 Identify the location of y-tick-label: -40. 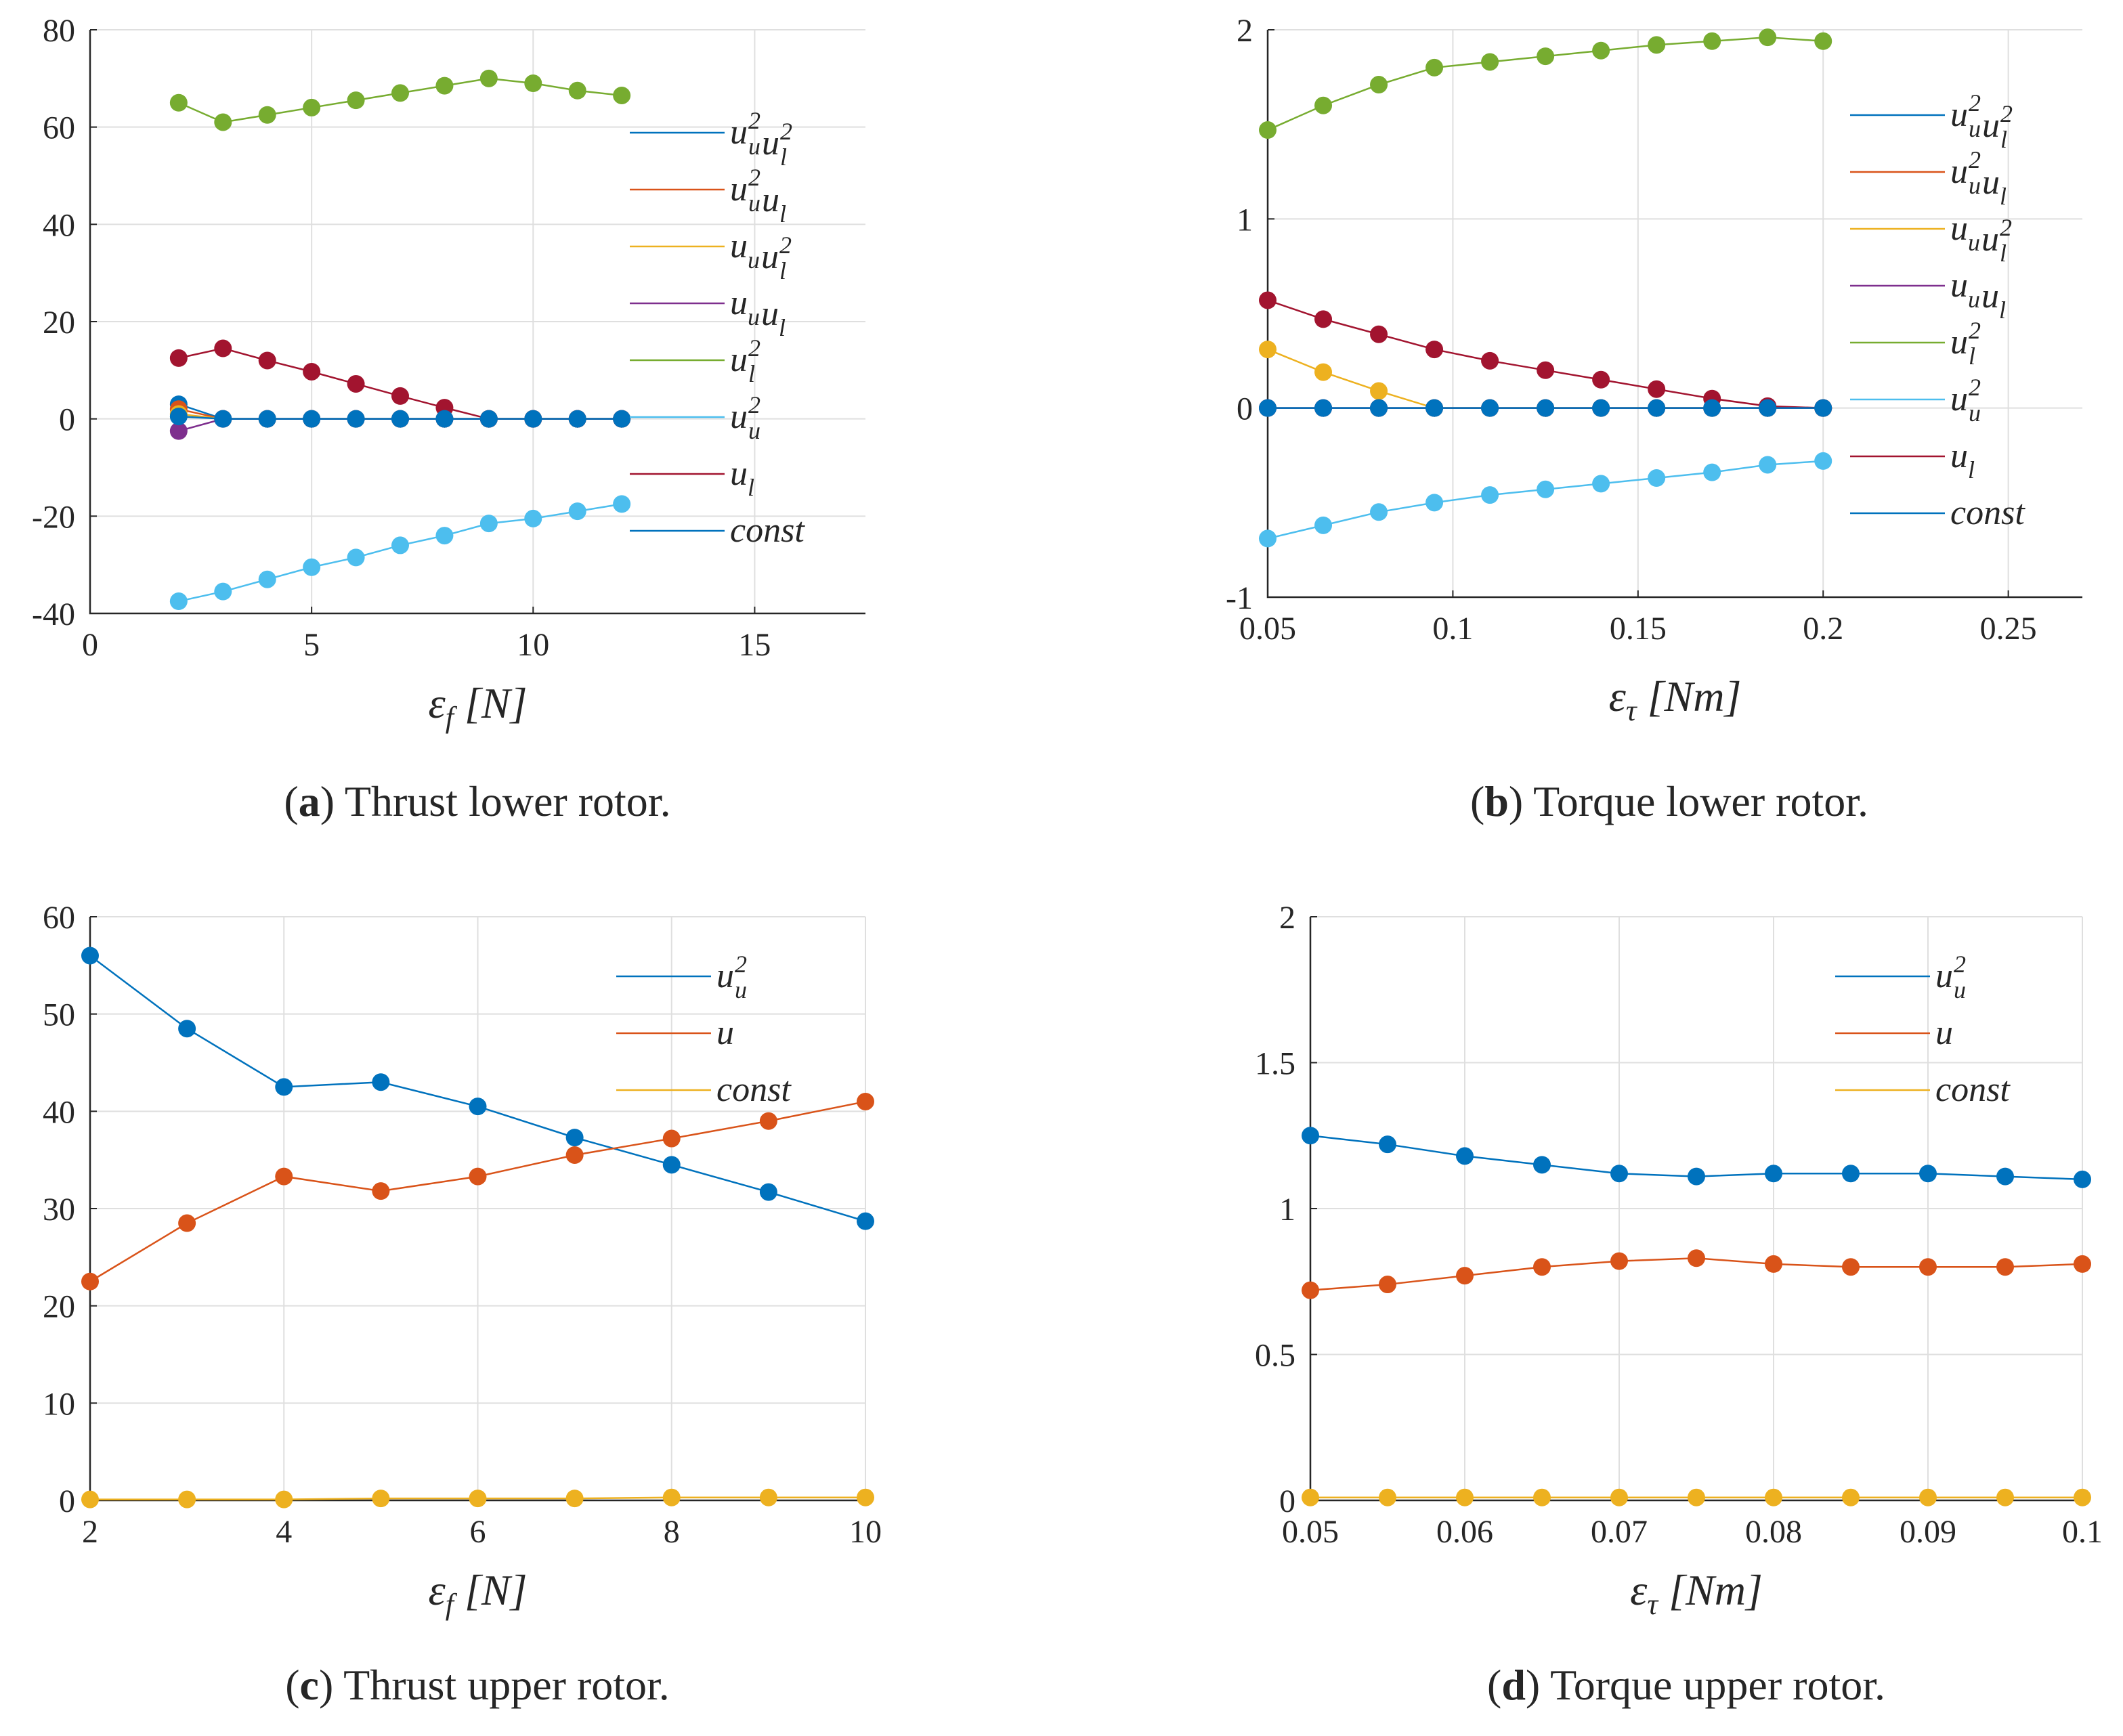
(53, 614).